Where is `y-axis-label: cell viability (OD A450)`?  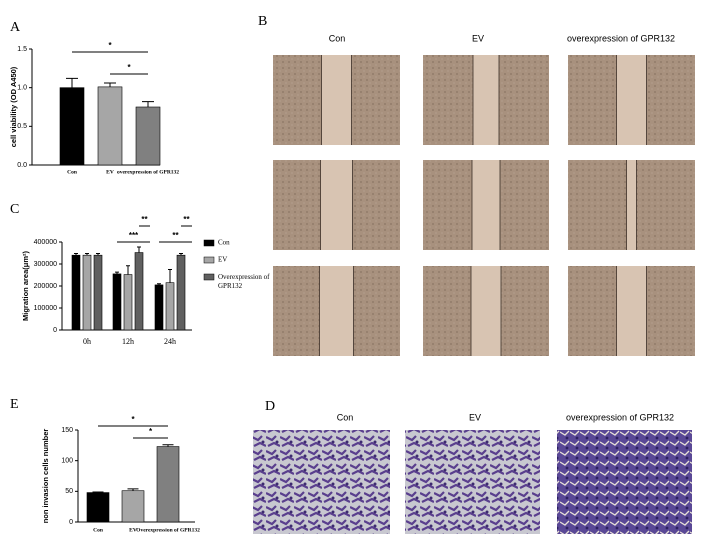
y-axis-label: cell viability (OD A450) is located at coordinates (13, 106).